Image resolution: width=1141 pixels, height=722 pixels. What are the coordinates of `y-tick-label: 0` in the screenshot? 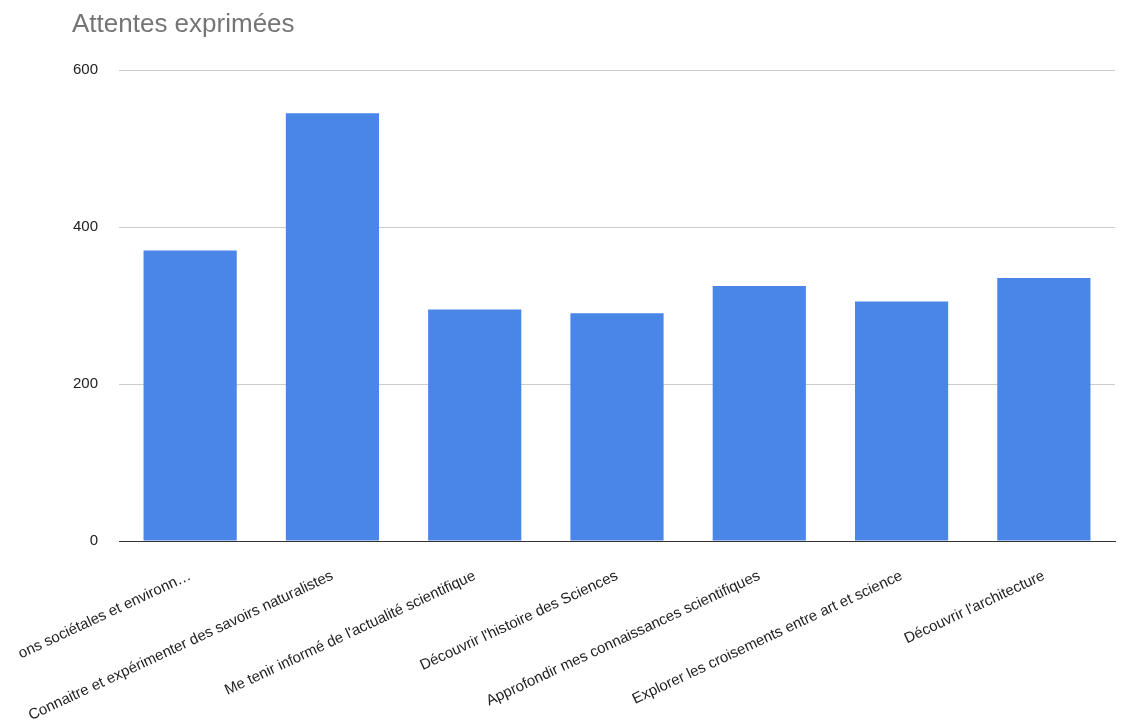 It's located at (93, 540).